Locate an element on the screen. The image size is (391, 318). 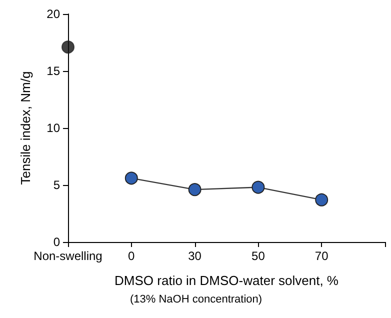
y-tick-label: 5 is located at coordinates (56, 185).